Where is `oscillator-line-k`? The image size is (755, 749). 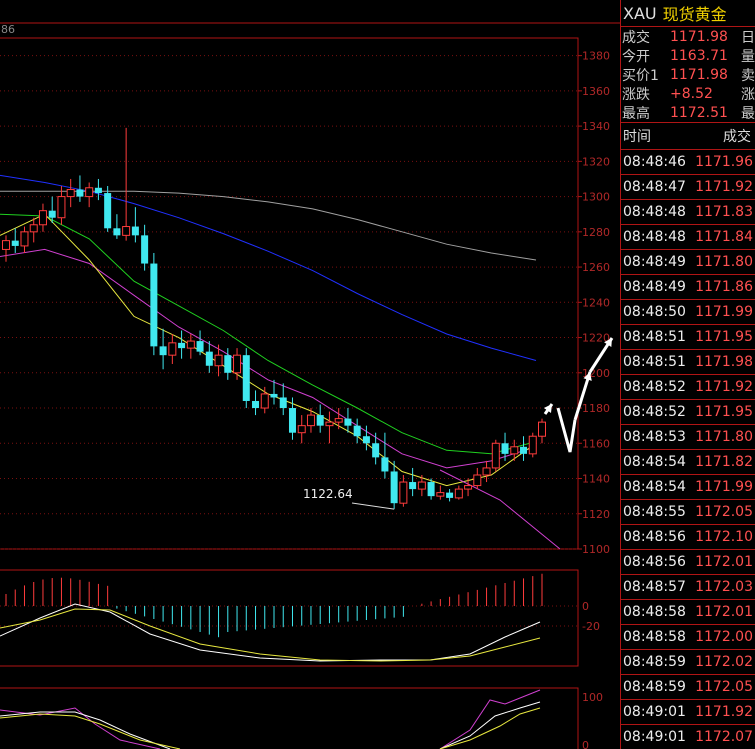
oscillator-line-k is located at coordinates (80, 728).